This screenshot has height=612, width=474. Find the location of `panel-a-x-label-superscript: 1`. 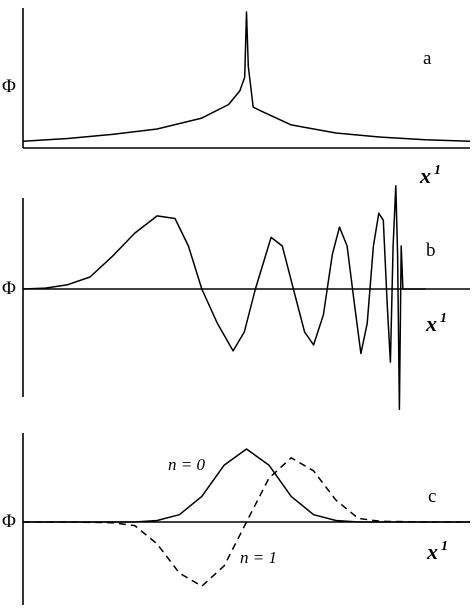

panel-a-x-label-superscript: 1 is located at coordinates (437, 170).